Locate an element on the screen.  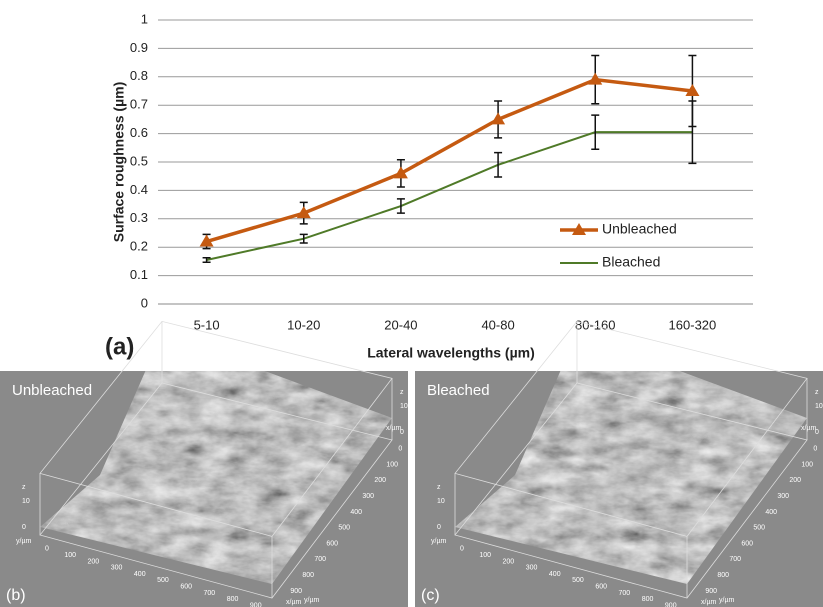
y-tick-label: 0.2 is located at coordinates (139, 246).